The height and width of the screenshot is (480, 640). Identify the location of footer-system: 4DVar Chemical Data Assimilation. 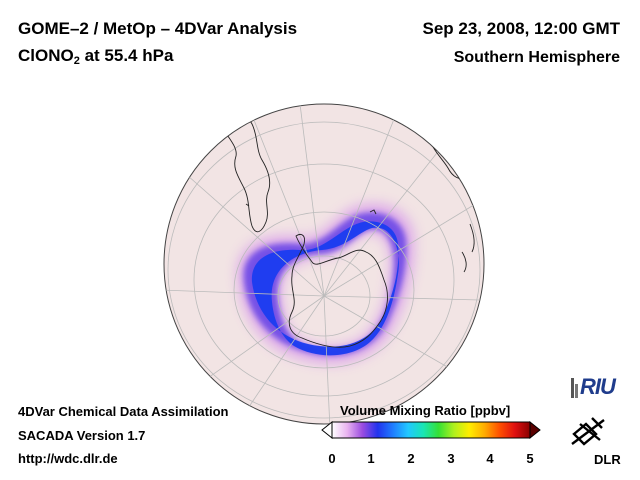
(123, 411).